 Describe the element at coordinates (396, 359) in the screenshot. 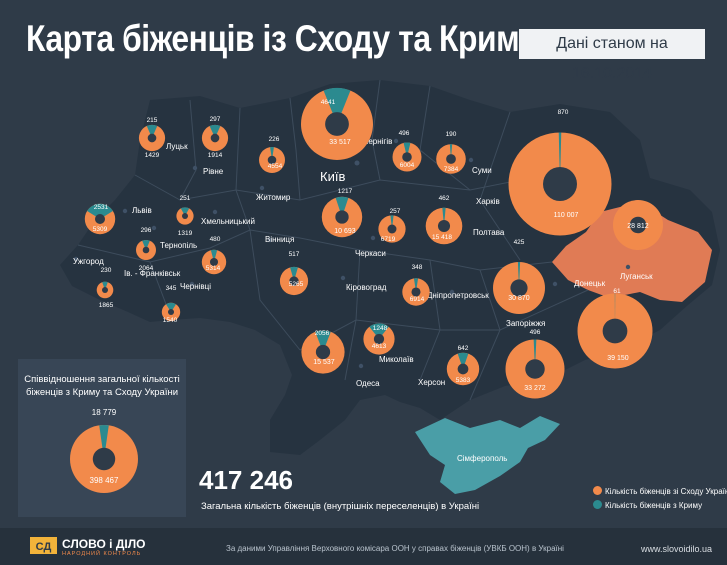

I see `city-label: Миколаїв` at that location.